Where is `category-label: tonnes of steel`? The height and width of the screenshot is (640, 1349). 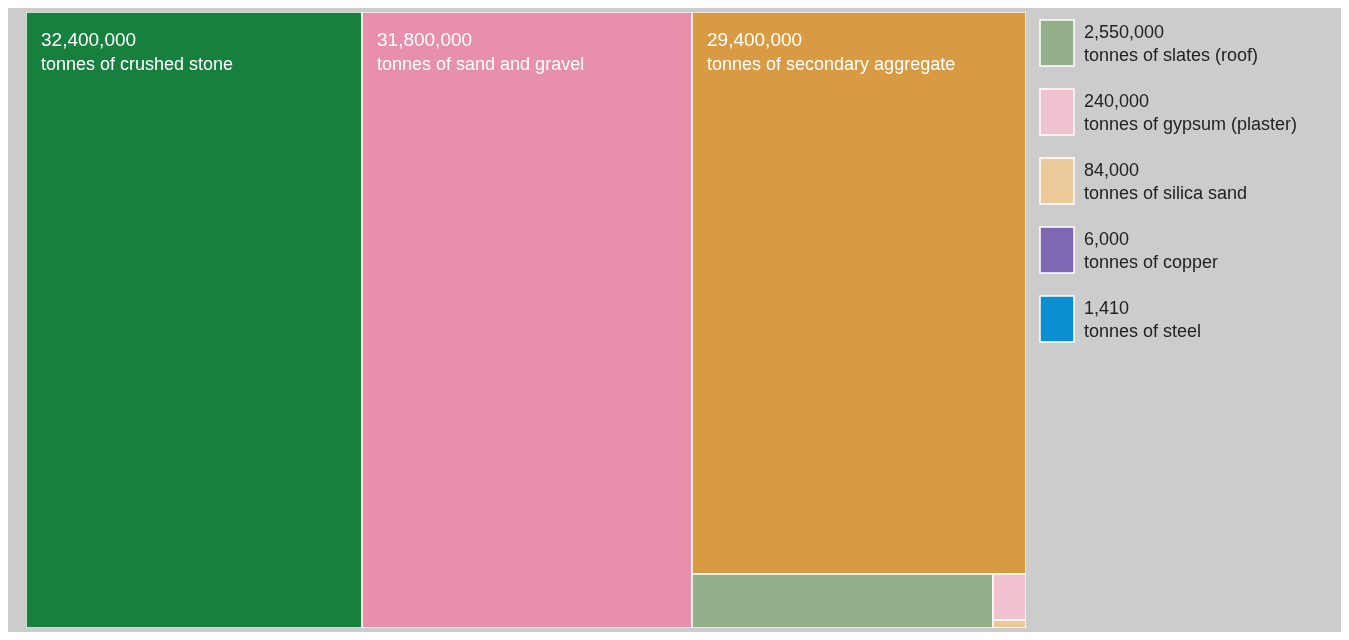
category-label: tonnes of steel is located at coordinates (1143, 331).